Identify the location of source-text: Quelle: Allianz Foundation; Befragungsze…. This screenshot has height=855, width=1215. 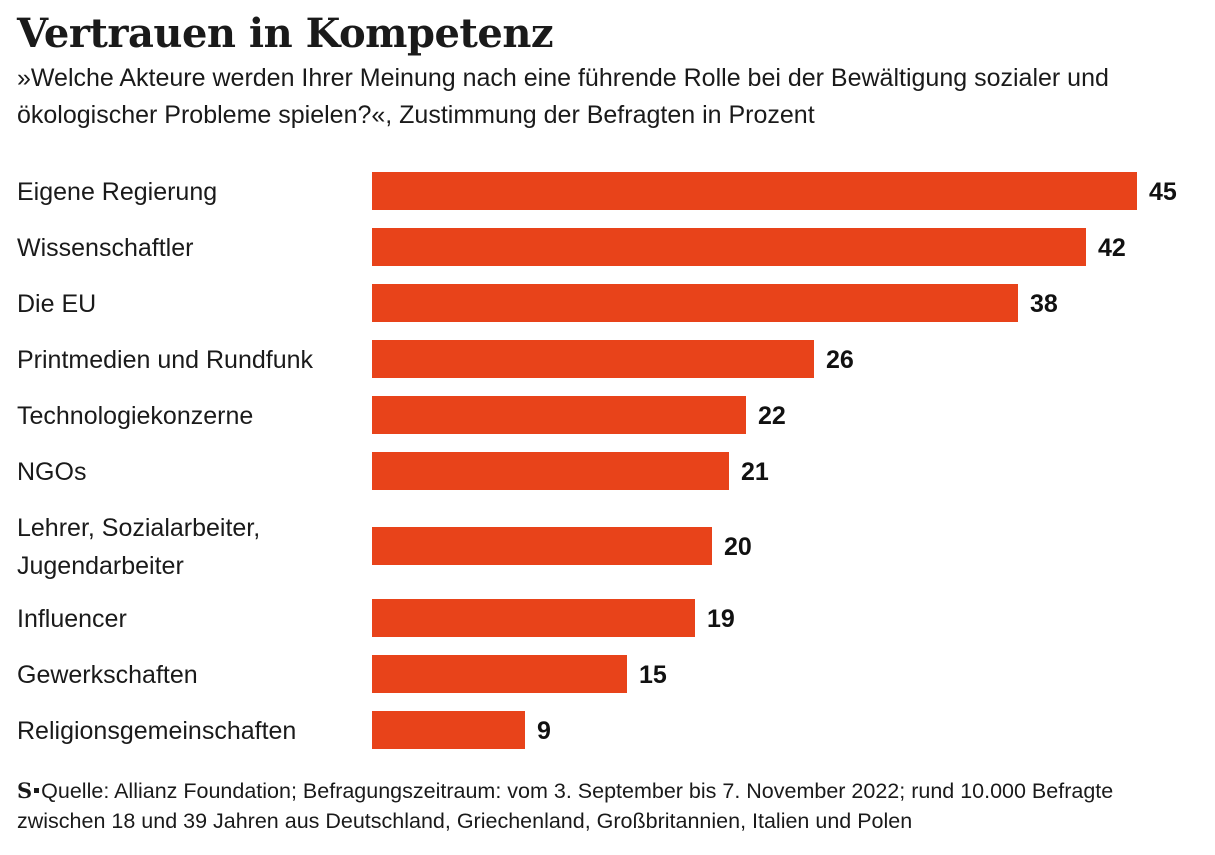
(565, 806).